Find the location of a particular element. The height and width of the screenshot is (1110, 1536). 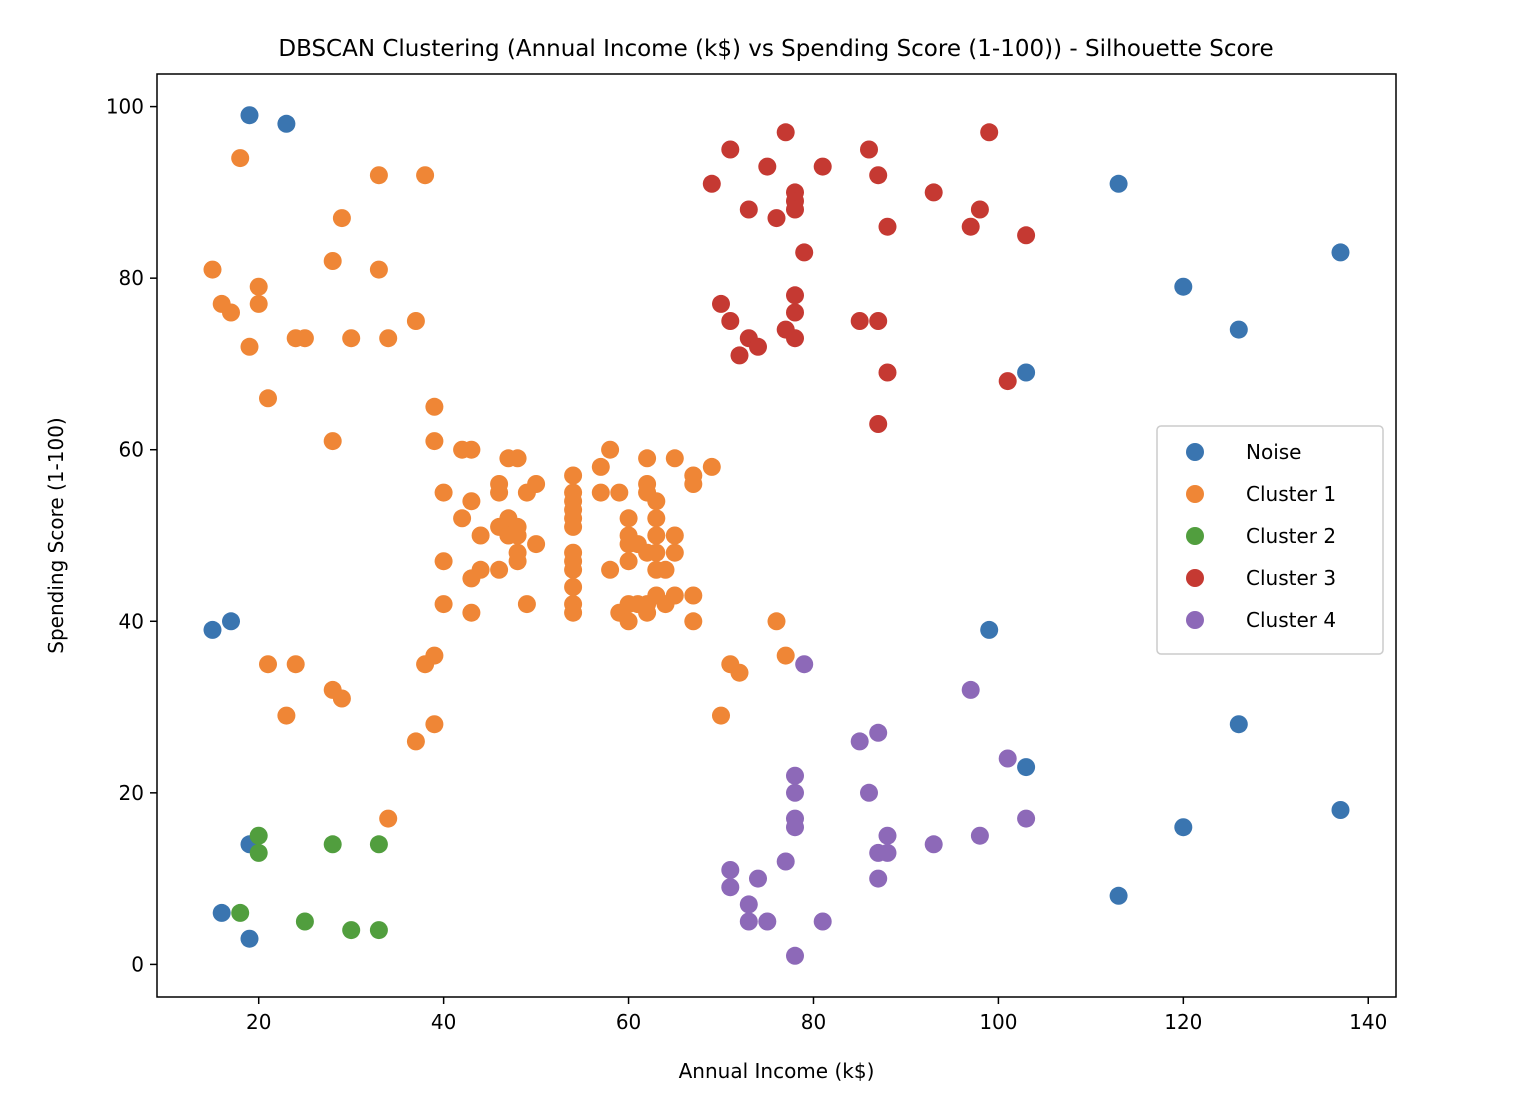

x-tick-label: 80 is located at coordinates (813, 1022).